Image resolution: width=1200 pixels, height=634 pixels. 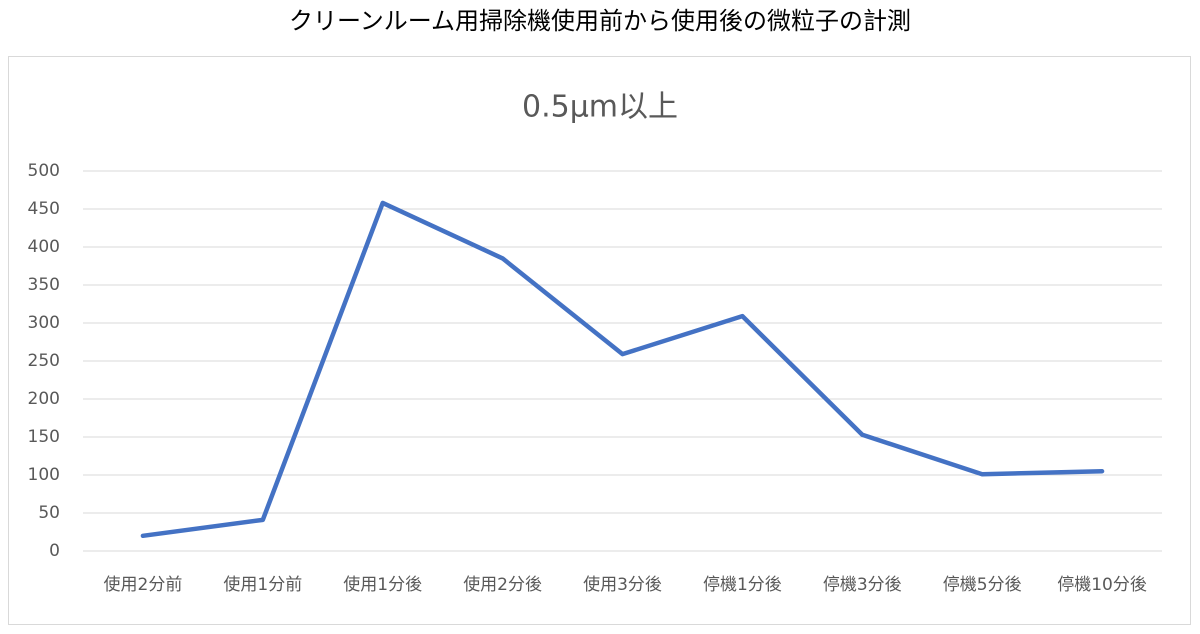 I want to click on chart-title: 0.5μm以上, so click(x=600, y=107).